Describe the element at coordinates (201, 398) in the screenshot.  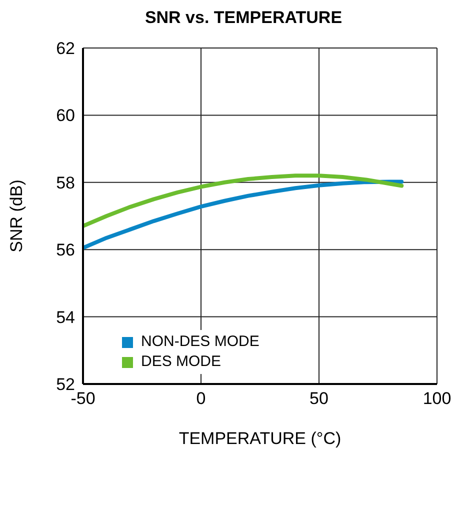
I see `x-tick-label: 0` at that location.